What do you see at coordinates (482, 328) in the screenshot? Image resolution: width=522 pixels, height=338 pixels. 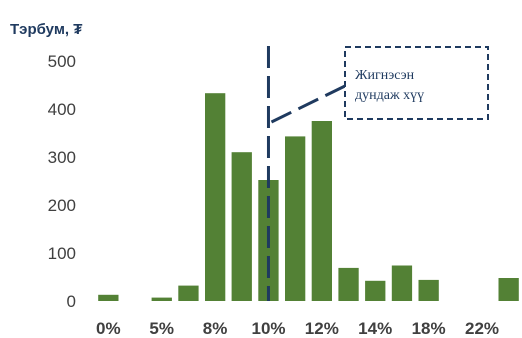 I see `x-tick-label: 22%` at bounding box center [482, 328].